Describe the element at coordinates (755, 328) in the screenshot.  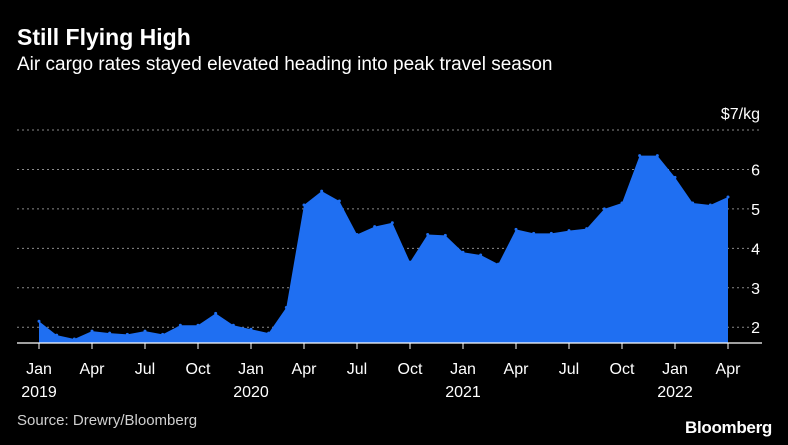
I see `y-tick-label: 2` at that location.